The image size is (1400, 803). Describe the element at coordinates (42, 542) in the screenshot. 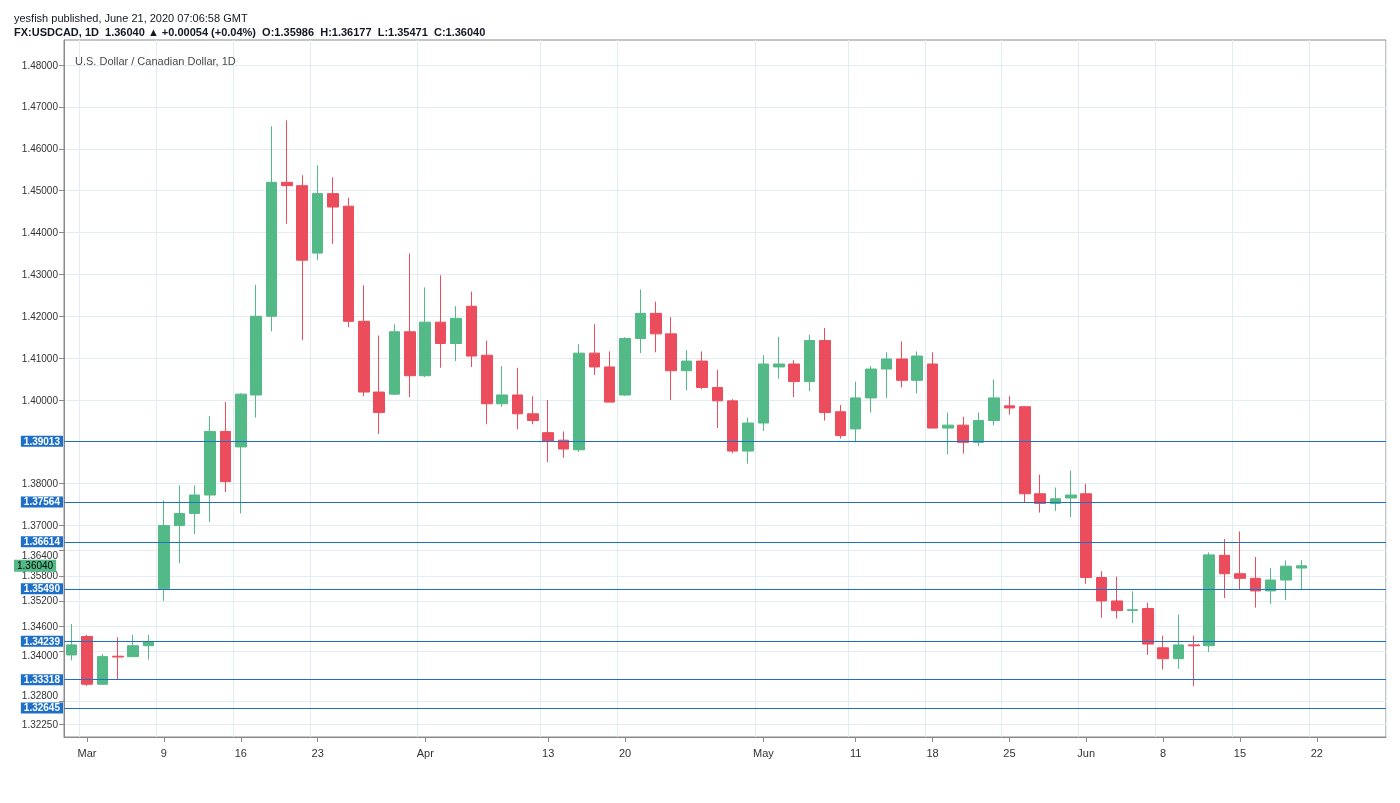

I see `ref-line-label: 1.36614` at that location.